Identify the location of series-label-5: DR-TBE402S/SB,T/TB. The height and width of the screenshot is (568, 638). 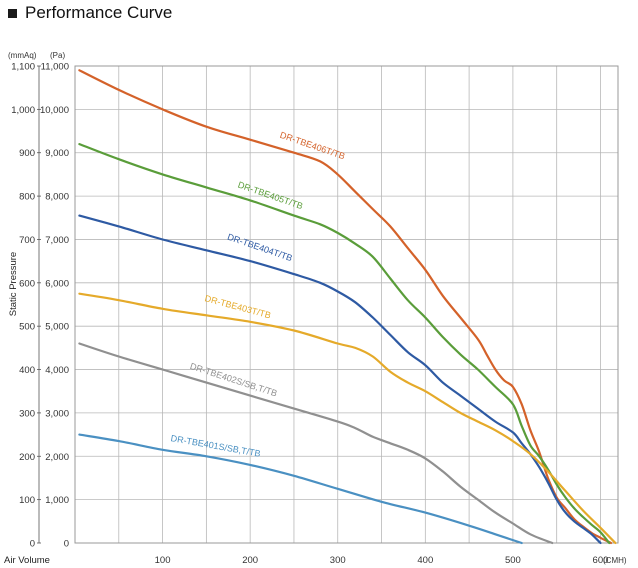
(234, 380).